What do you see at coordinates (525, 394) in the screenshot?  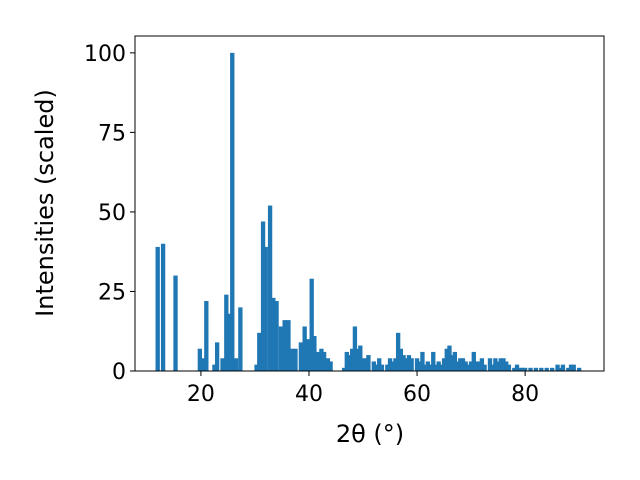 I see `x-tick-label: 80` at bounding box center [525, 394].